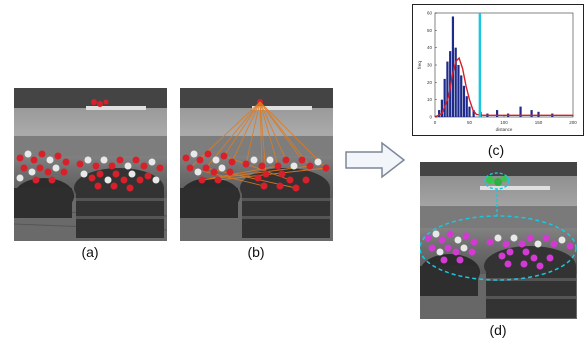 The image size is (586, 342). Describe the element at coordinates (496, 150) in the screenshot. I see `caption-c: (c)` at that location.